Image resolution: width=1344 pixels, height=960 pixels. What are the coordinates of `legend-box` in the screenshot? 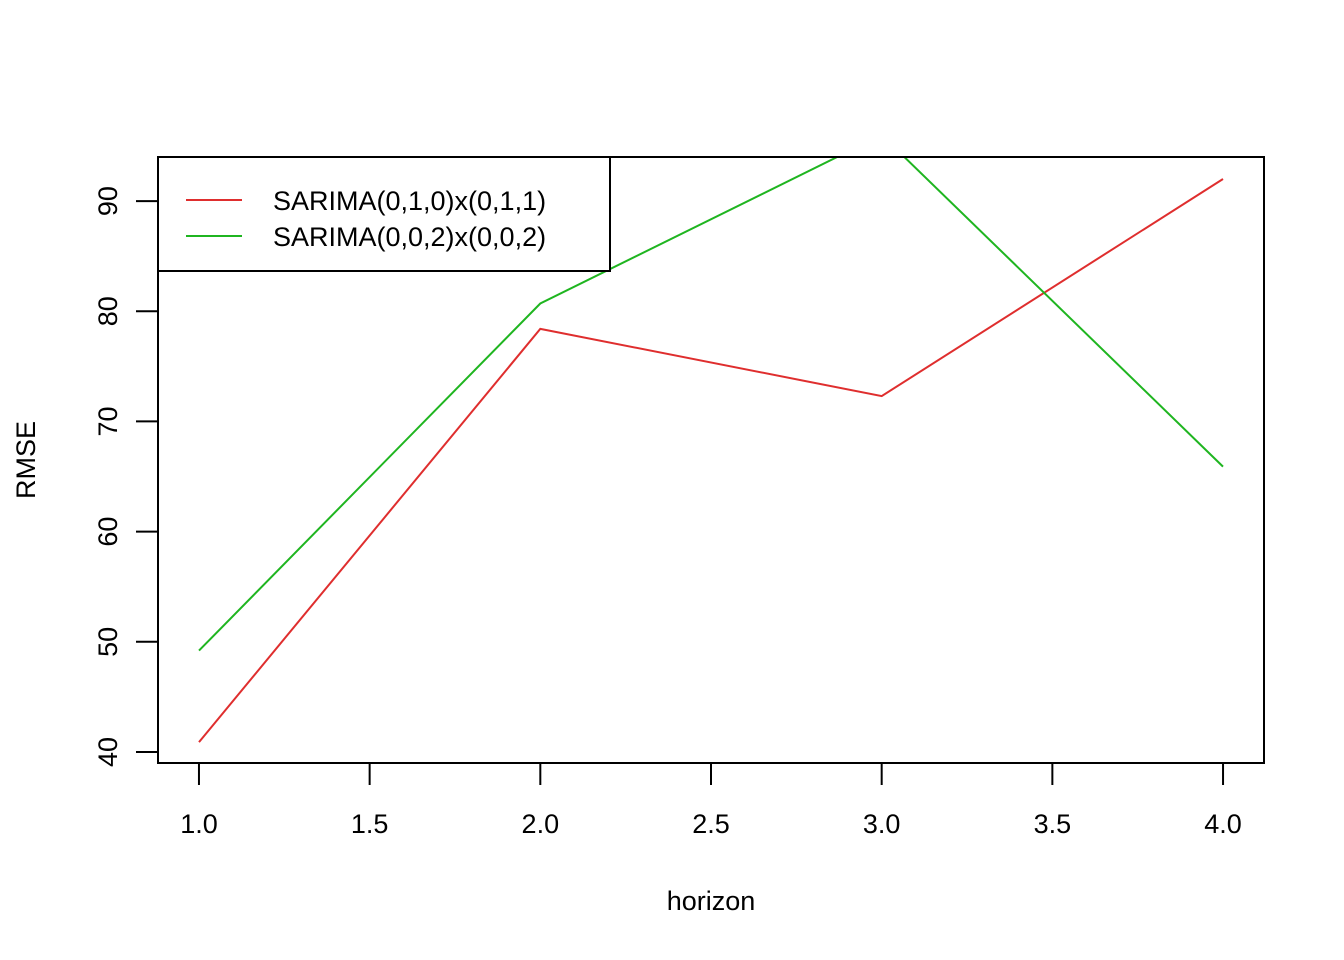 It's located at (384, 214).